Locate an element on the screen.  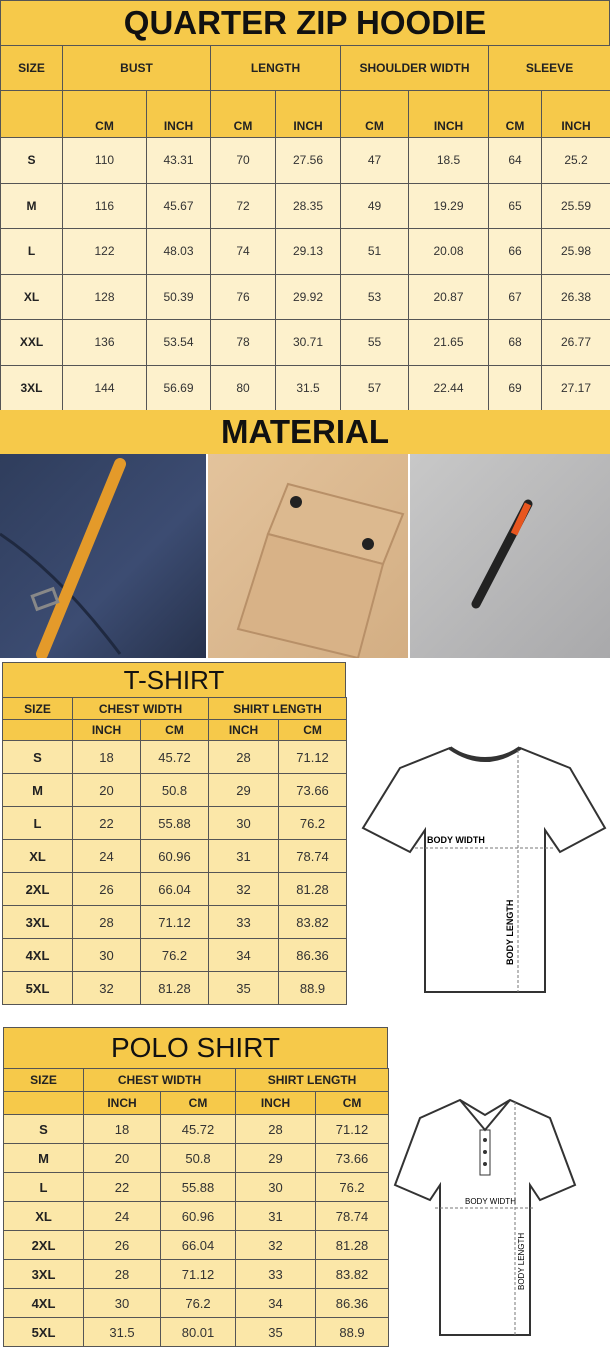
size-cell: 5XL is located at coordinates (37, 988).